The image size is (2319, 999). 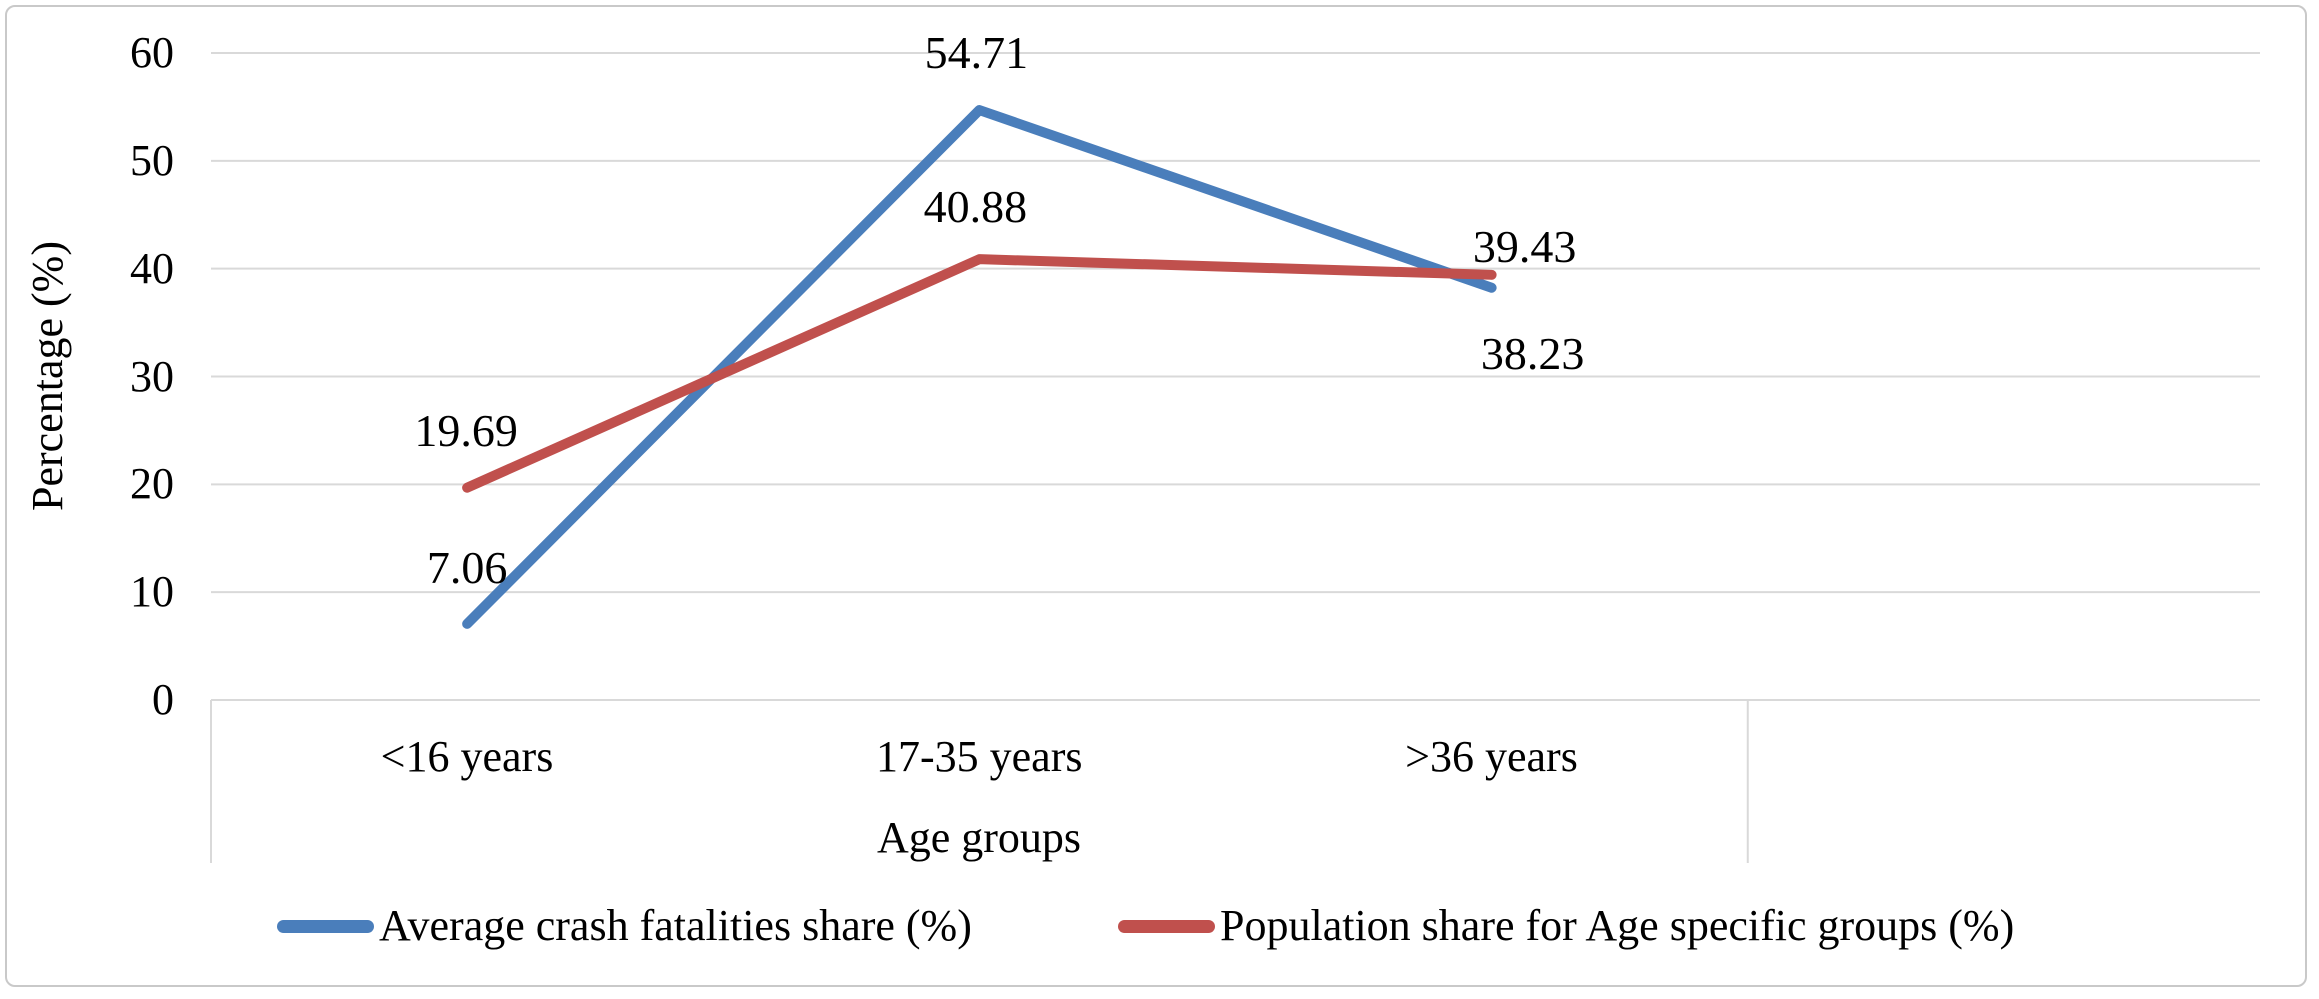 I want to click on series-line-population-share, so click(x=979, y=373).